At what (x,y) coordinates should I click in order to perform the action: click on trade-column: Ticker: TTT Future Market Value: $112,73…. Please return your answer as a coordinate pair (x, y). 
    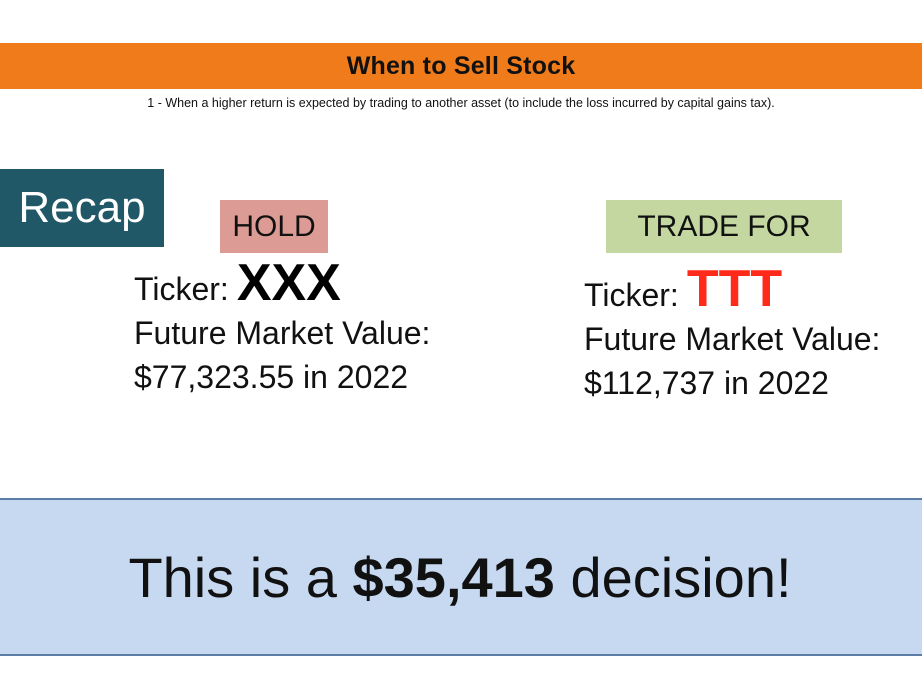
    Looking at the image, I should click on (732, 332).